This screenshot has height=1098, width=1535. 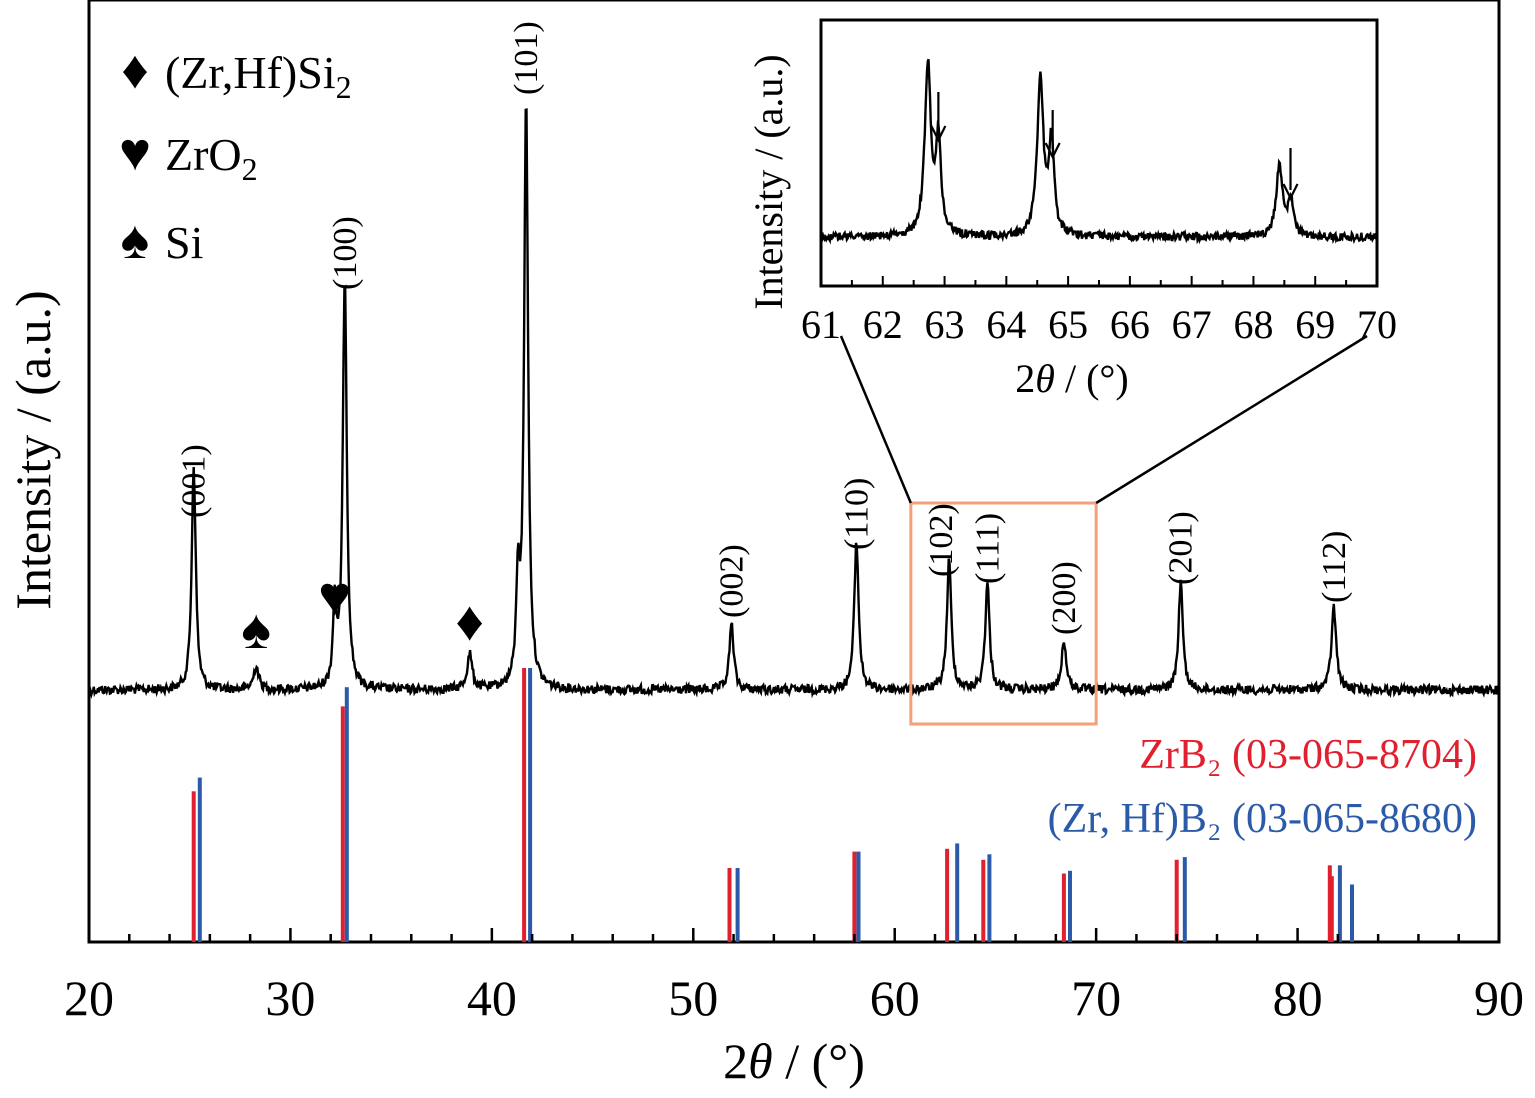 What do you see at coordinates (875, 419) in the screenshot?
I see `zoom-connector-left` at bounding box center [875, 419].